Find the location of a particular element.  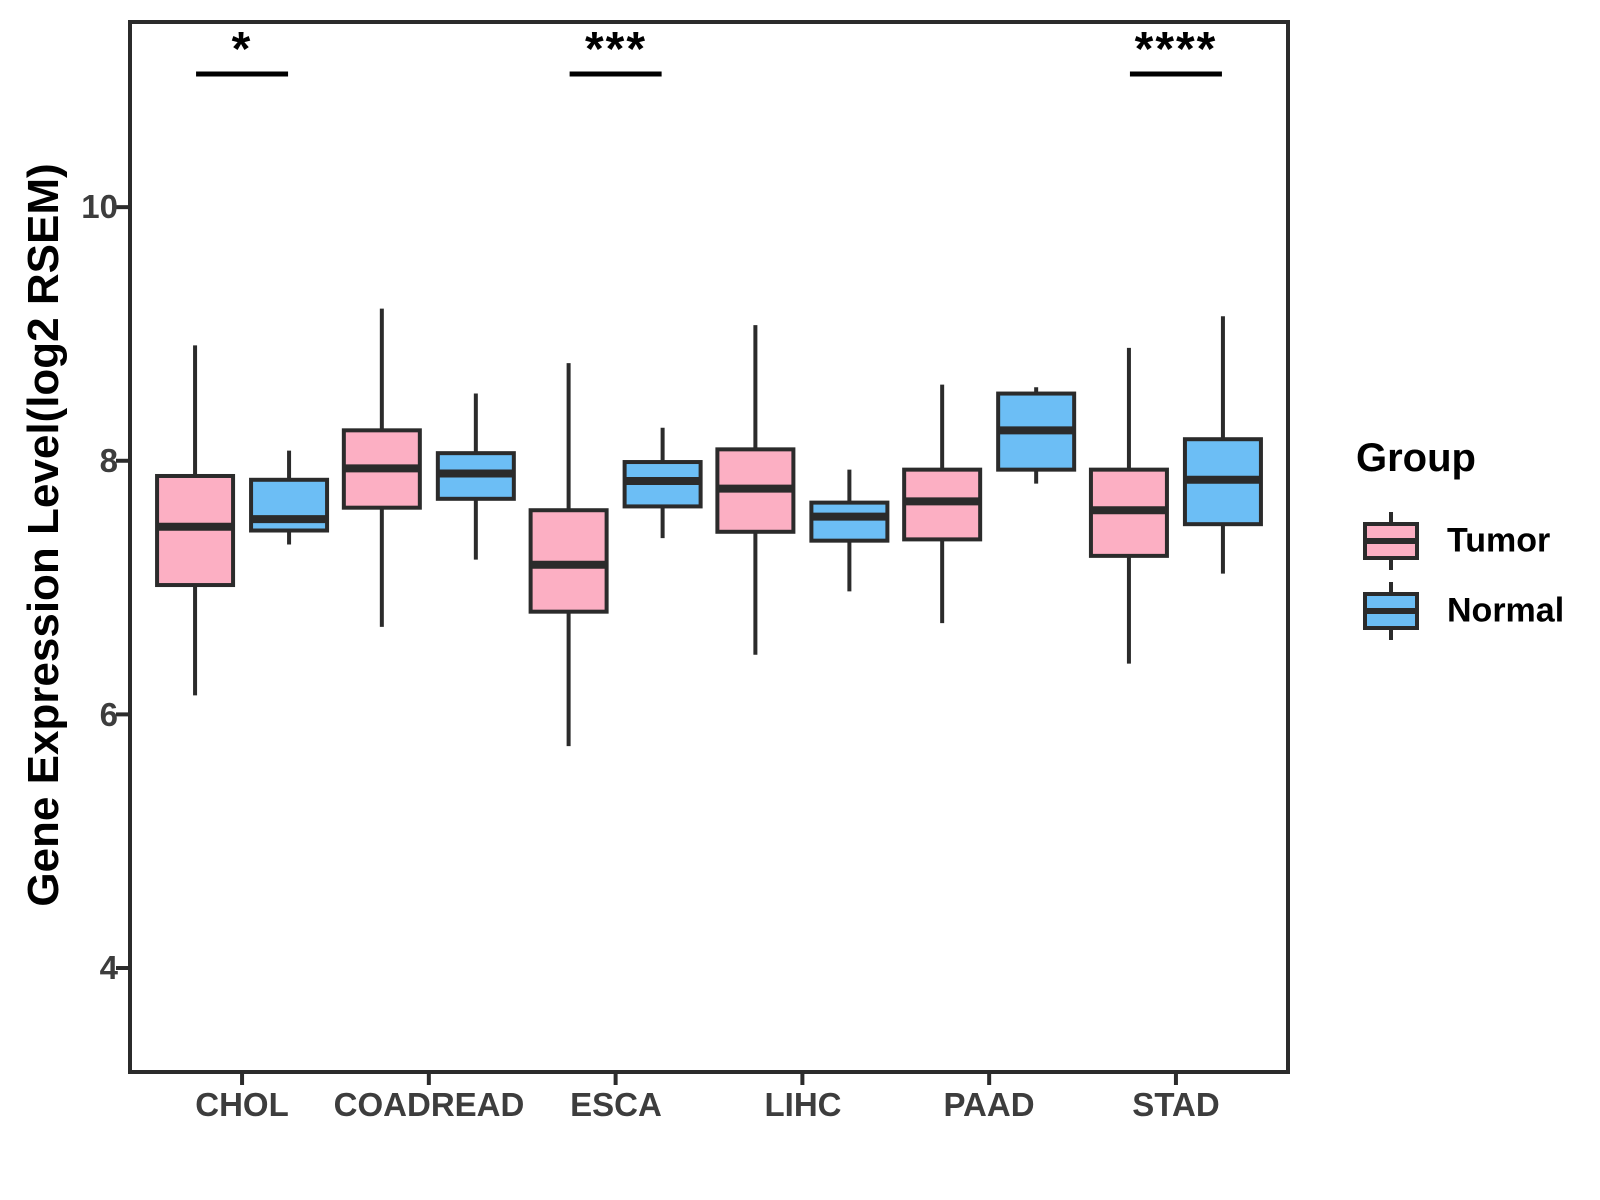

y-tick-label-8: 8 is located at coordinates (108, 460).